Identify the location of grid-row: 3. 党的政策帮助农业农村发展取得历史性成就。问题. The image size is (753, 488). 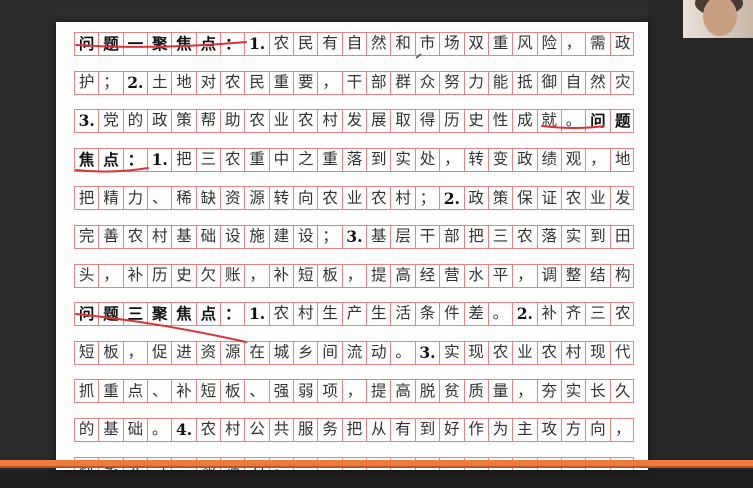
(354, 121).